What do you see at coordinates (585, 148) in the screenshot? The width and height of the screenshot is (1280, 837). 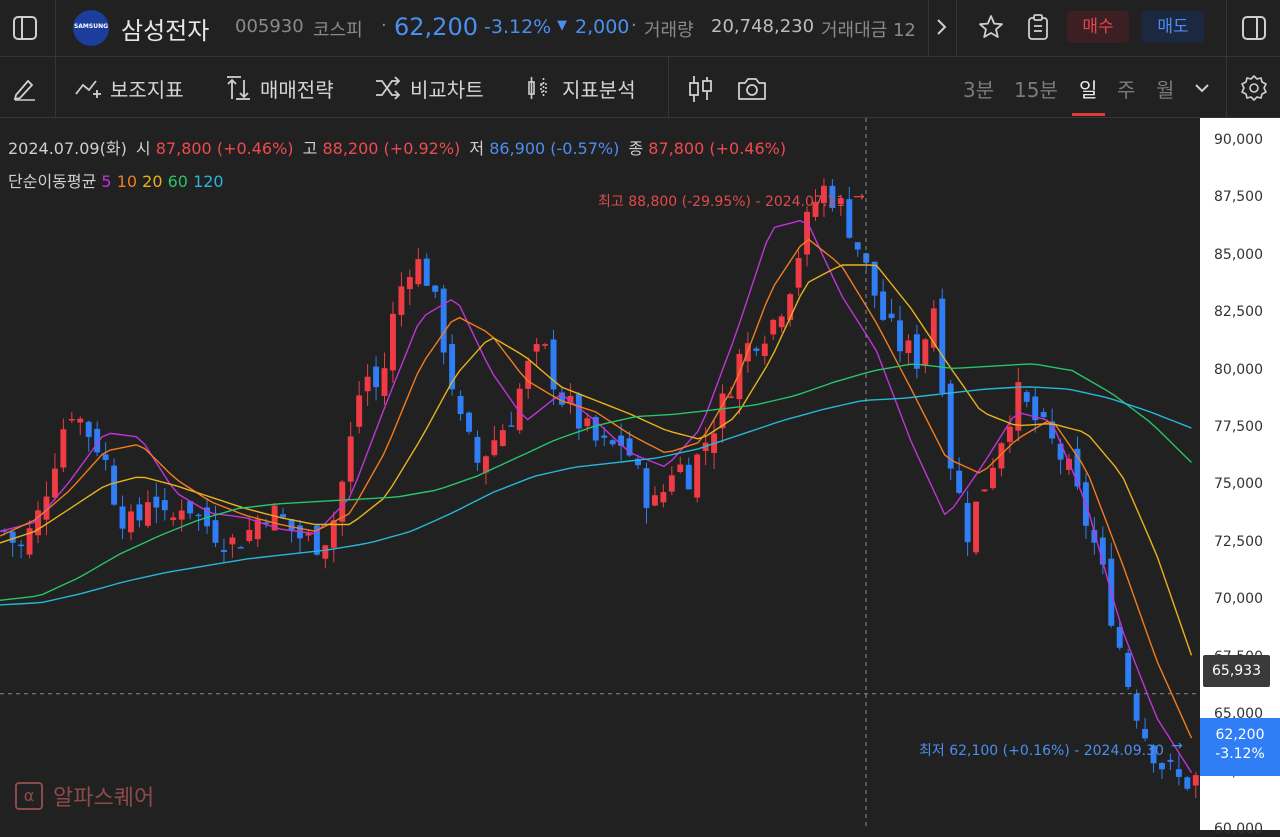 I see `low-change: (-0.57%)` at bounding box center [585, 148].